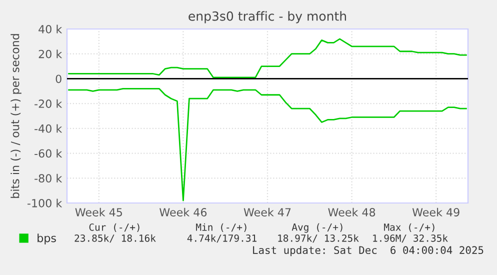 This screenshot has height=275, width=497. Describe the element at coordinates (115, 238) in the screenshot. I see `text: 23.85k/ 18.16k` at that location.